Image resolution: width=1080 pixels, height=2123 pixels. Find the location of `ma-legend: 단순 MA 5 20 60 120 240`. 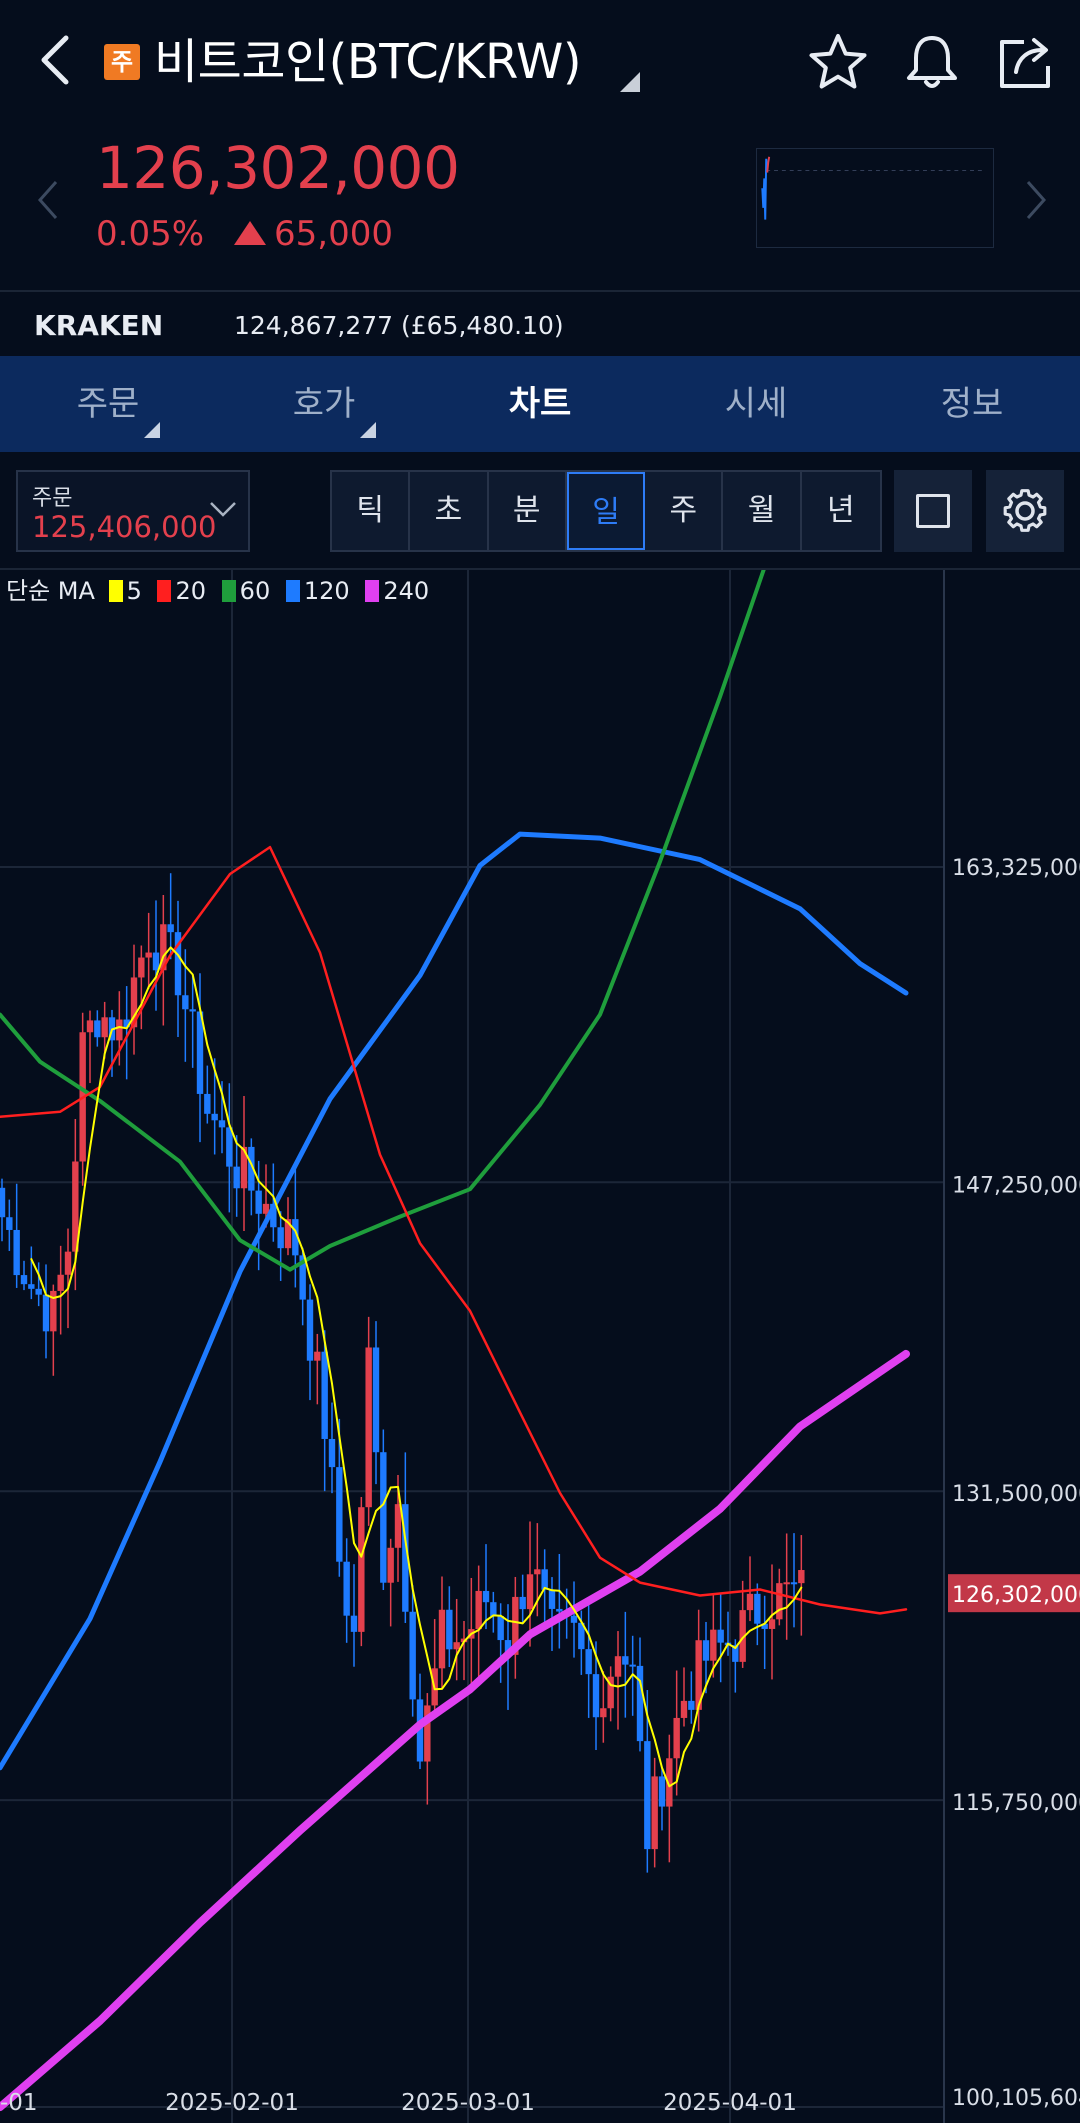

ma-legend: 단순 MA 5 20 60 120 240 is located at coordinates (218, 591).